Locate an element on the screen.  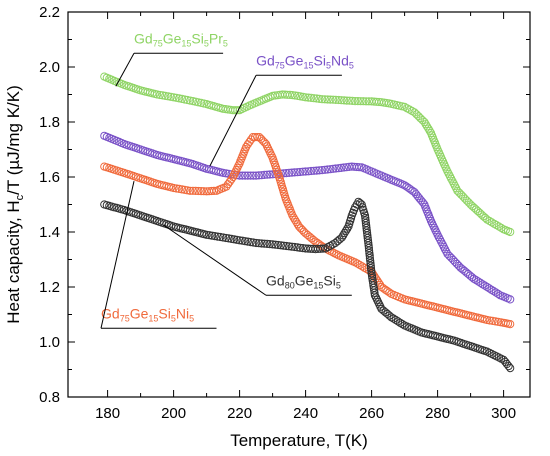
annotation-pr: Gd75Ge15Si5Pr5 is located at coordinates (171, 59).